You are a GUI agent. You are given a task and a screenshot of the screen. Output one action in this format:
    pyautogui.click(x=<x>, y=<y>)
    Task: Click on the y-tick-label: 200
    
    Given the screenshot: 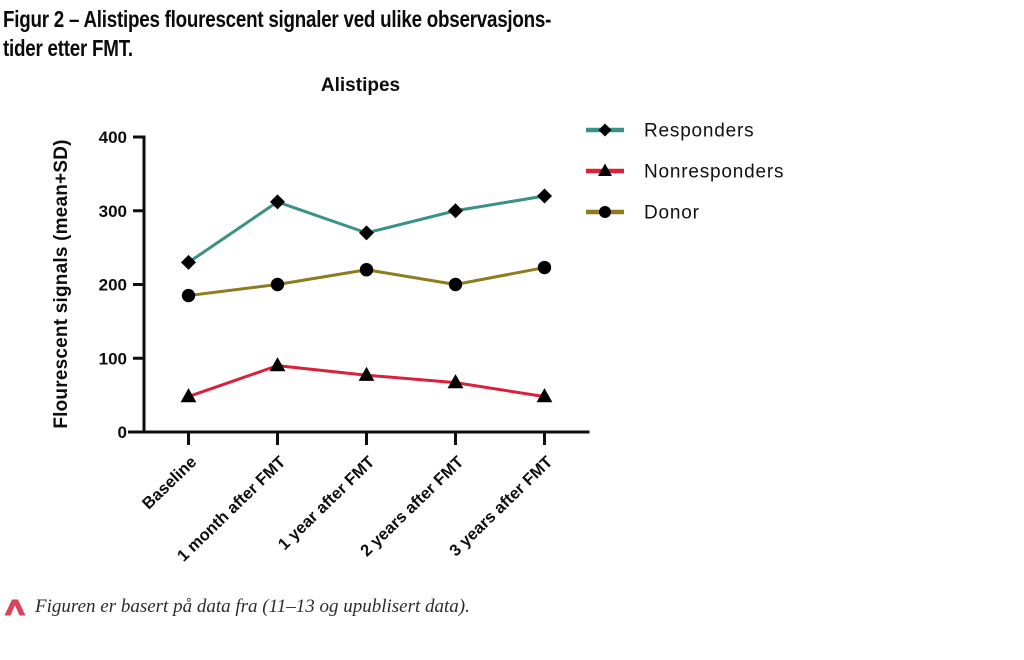 What is the action you would take?
    pyautogui.click(x=113, y=285)
    